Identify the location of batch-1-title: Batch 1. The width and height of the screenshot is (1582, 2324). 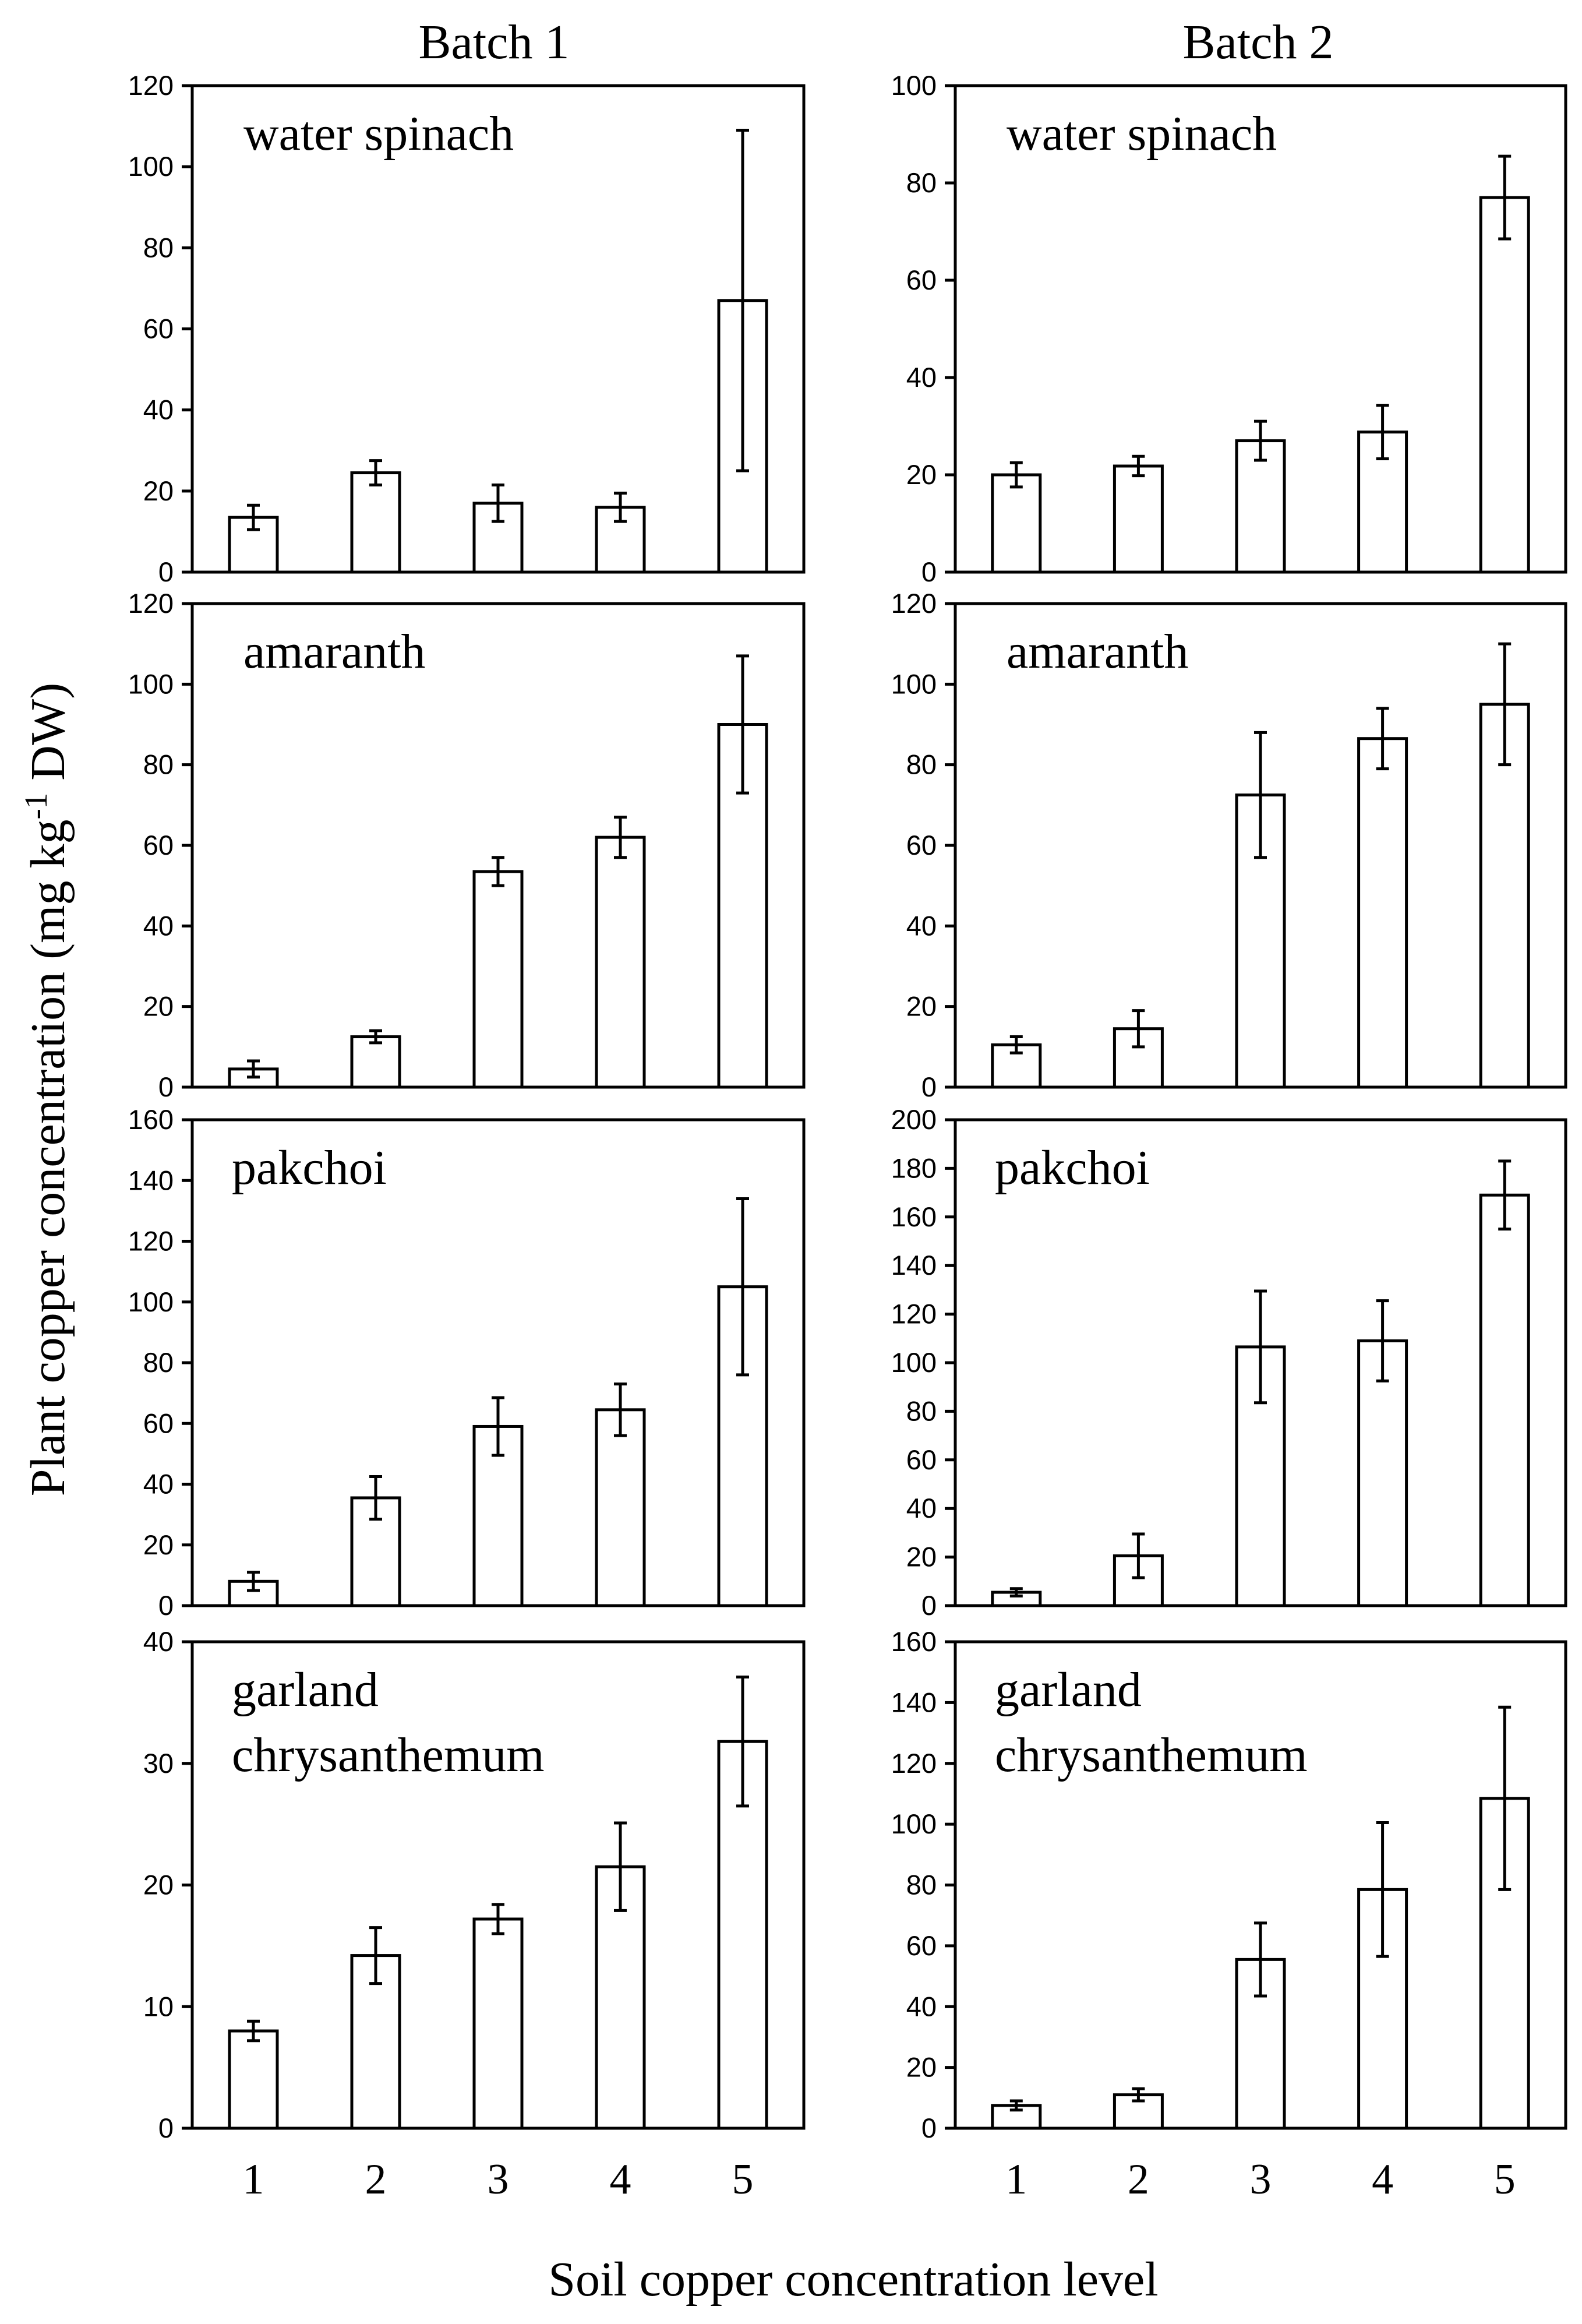
(495, 42).